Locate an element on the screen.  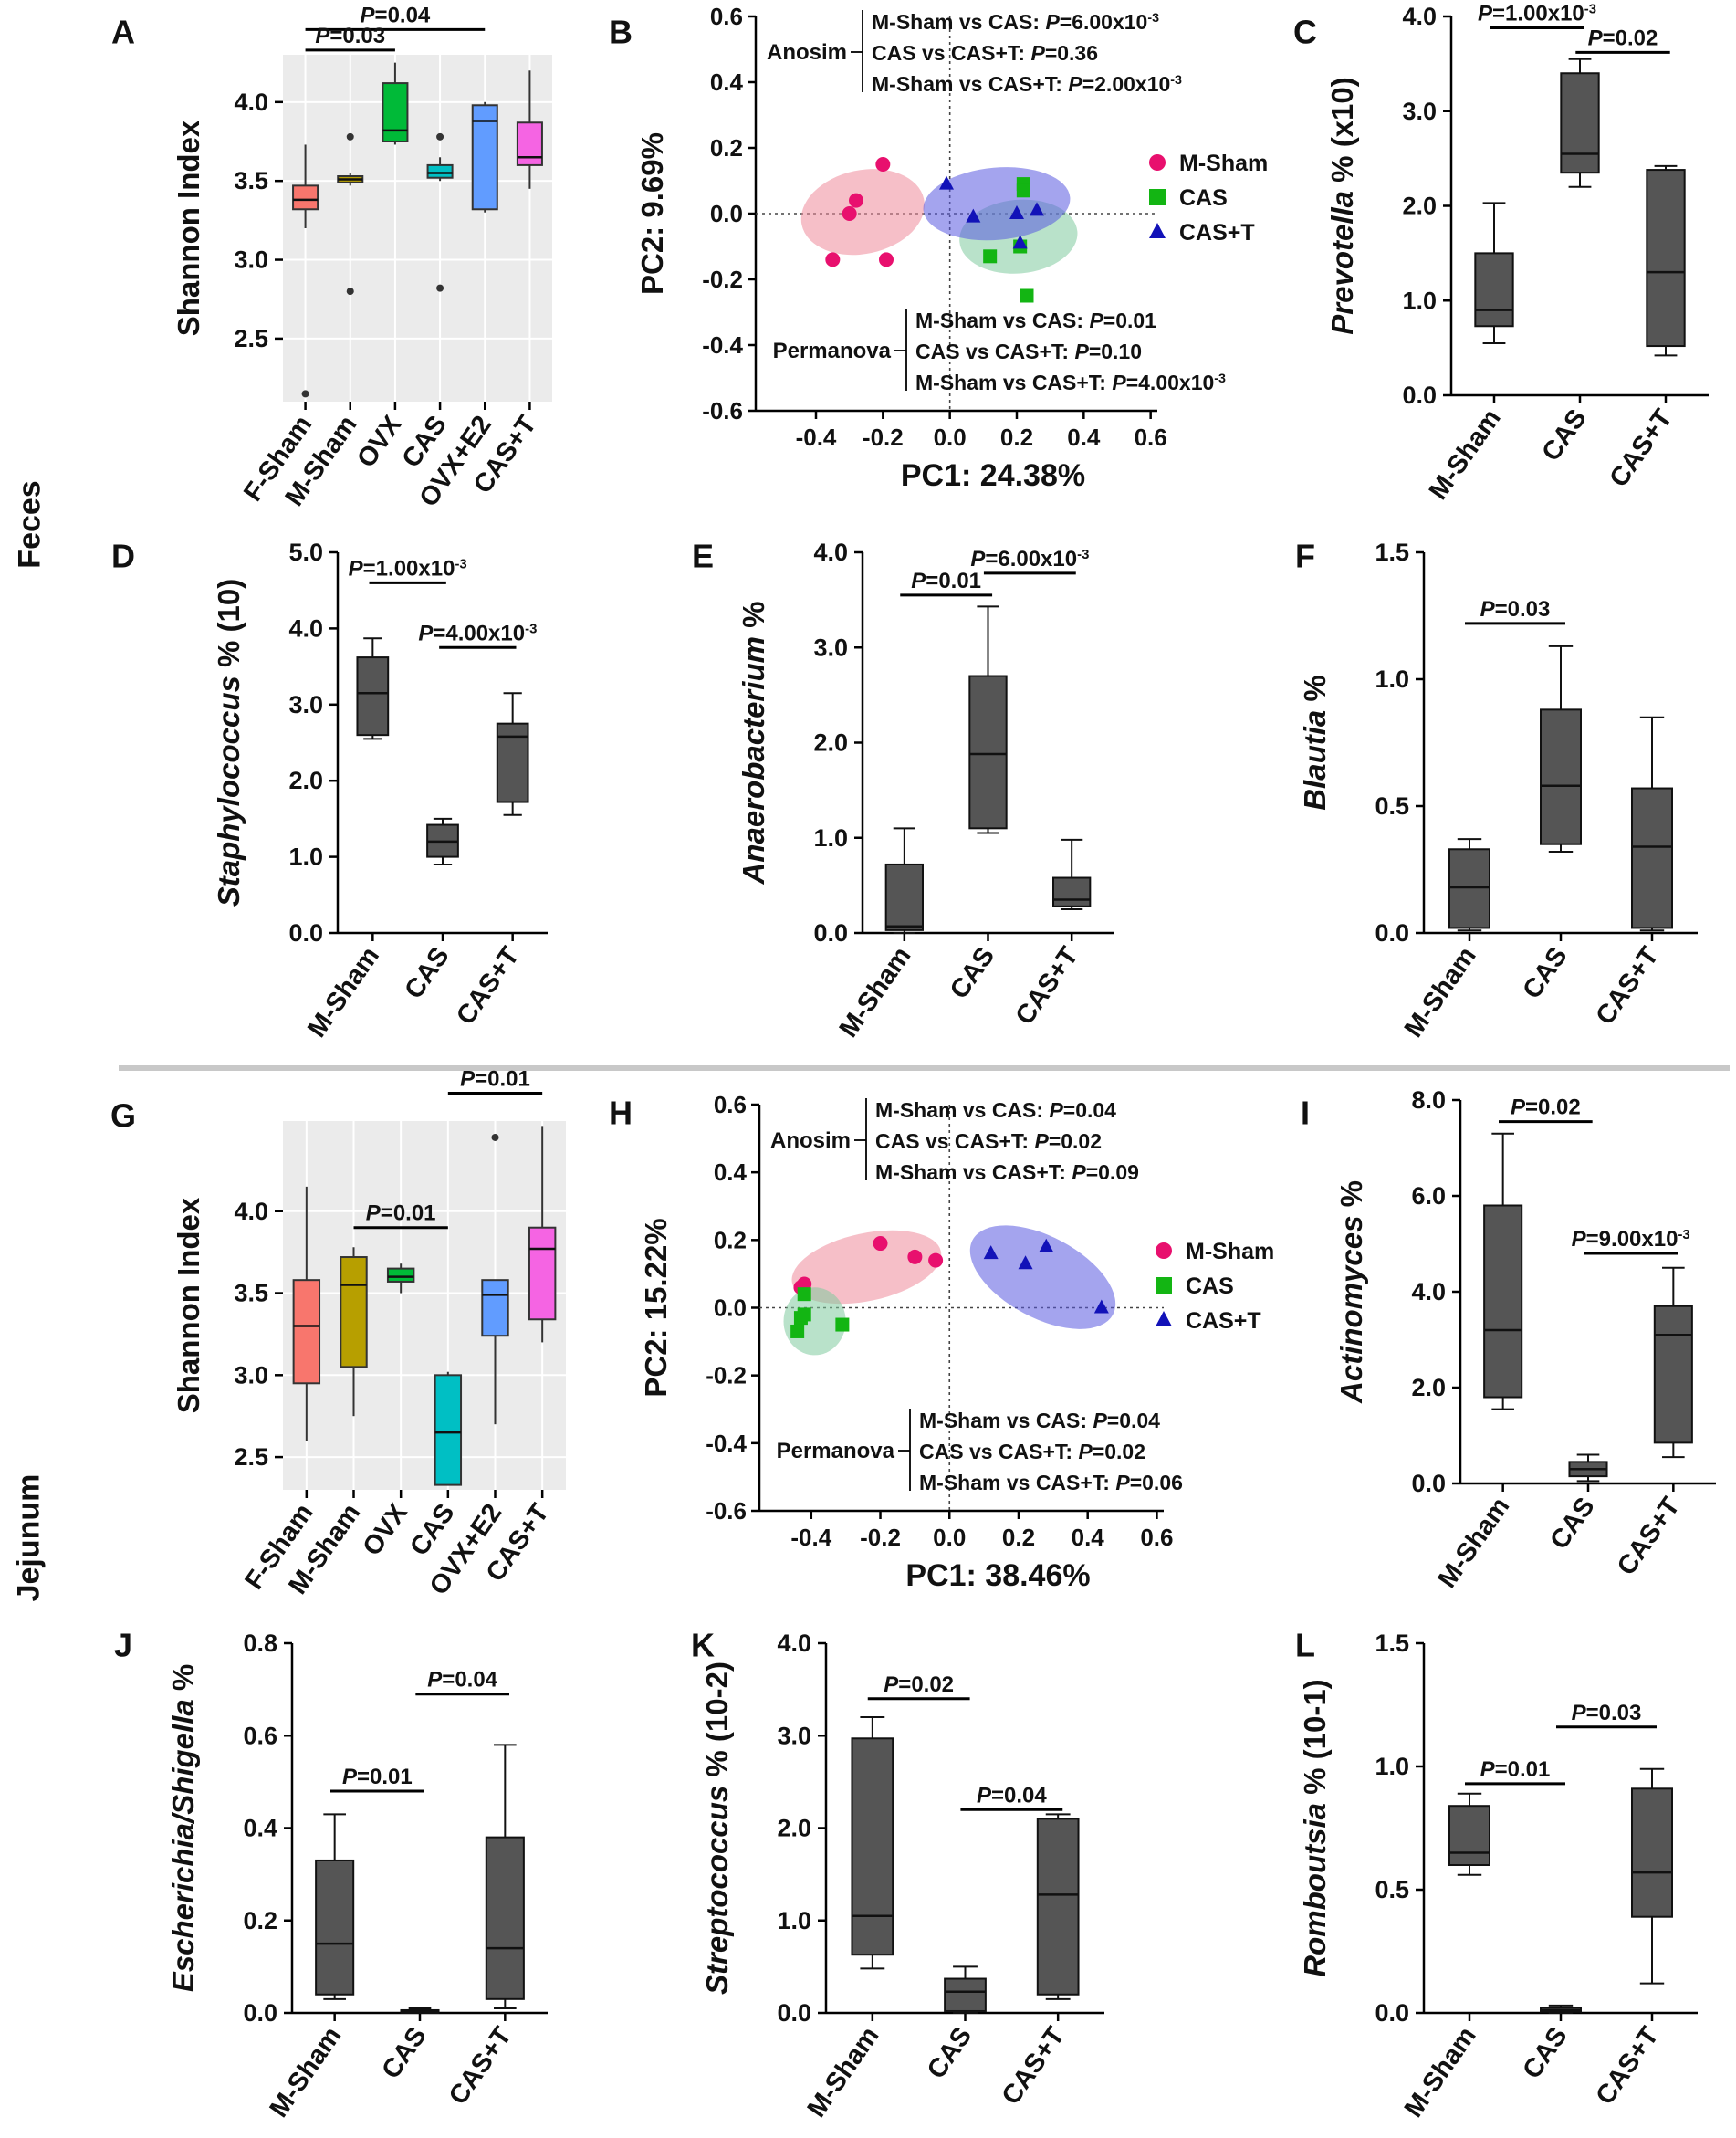
panel-letter-d: D is located at coordinates (123, 556).